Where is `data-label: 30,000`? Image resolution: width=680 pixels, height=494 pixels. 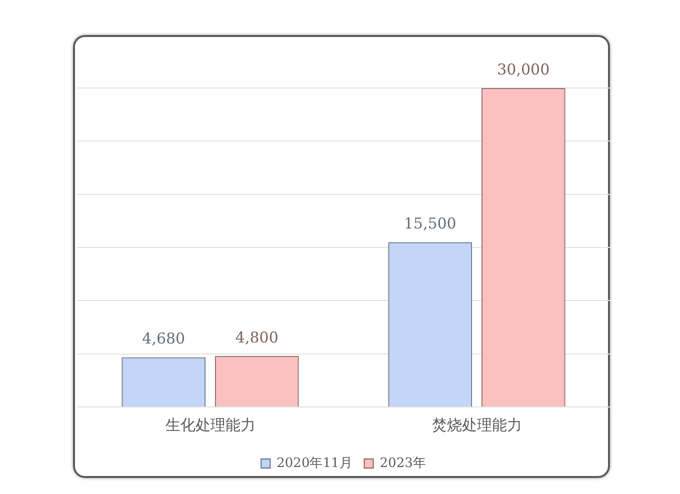
data-label: 30,000 is located at coordinates (523, 69).